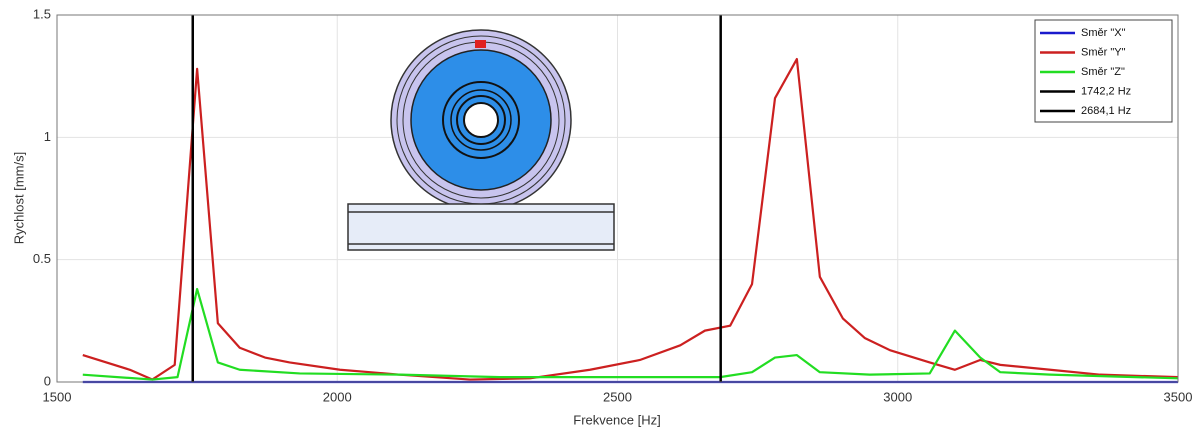  What do you see at coordinates (1106, 91) in the screenshot?
I see `legend-label: 1742,2 Hz` at bounding box center [1106, 91].